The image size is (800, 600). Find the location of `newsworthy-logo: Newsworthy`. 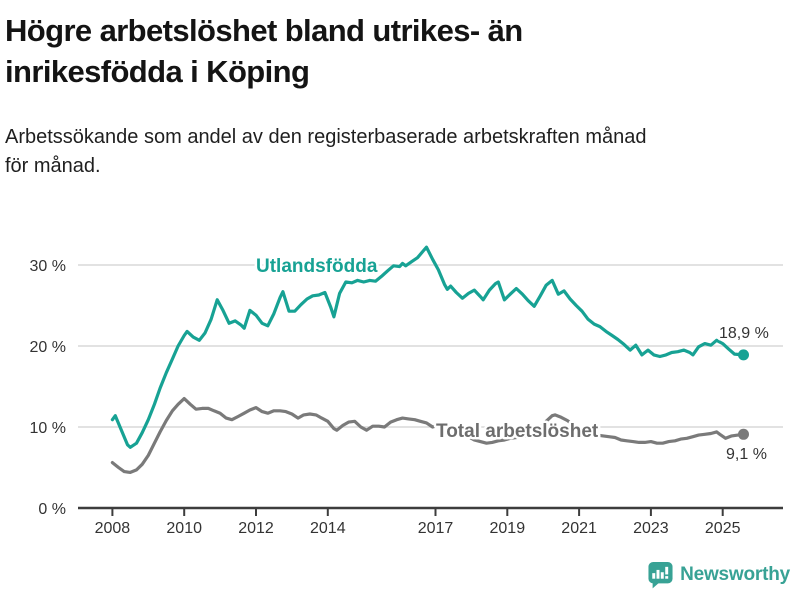

newsworthy-logo: Newsworthy is located at coordinates (719, 575).